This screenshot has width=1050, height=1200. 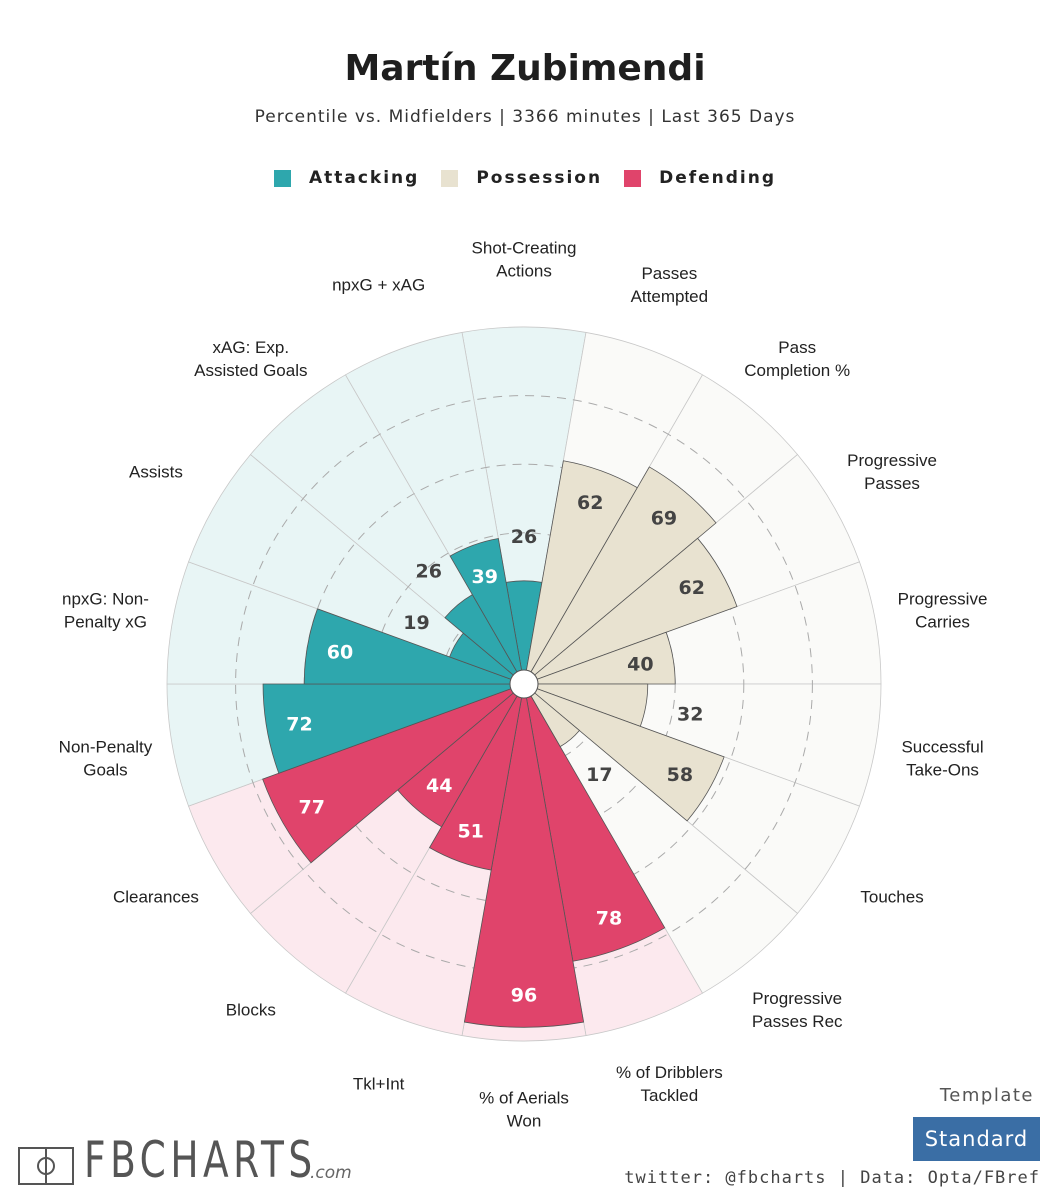 What do you see at coordinates (46, 1166) in the screenshot?
I see `pitch-icon` at bounding box center [46, 1166].